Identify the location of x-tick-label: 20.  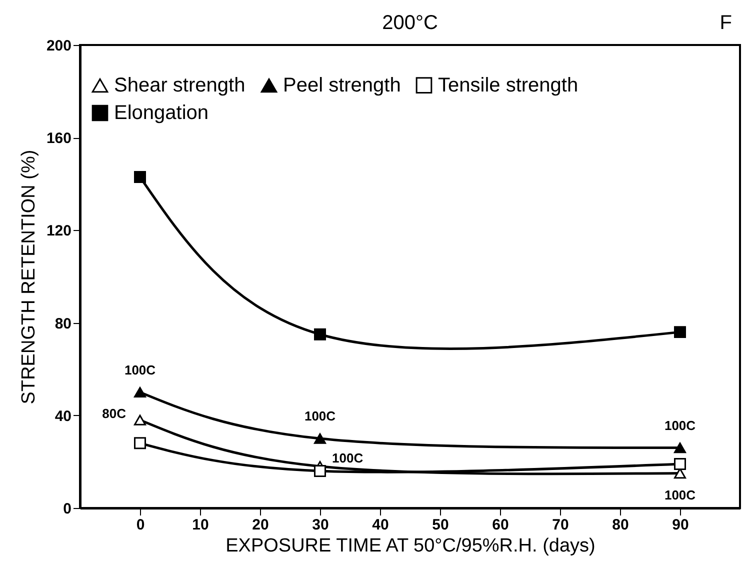
(260, 525).